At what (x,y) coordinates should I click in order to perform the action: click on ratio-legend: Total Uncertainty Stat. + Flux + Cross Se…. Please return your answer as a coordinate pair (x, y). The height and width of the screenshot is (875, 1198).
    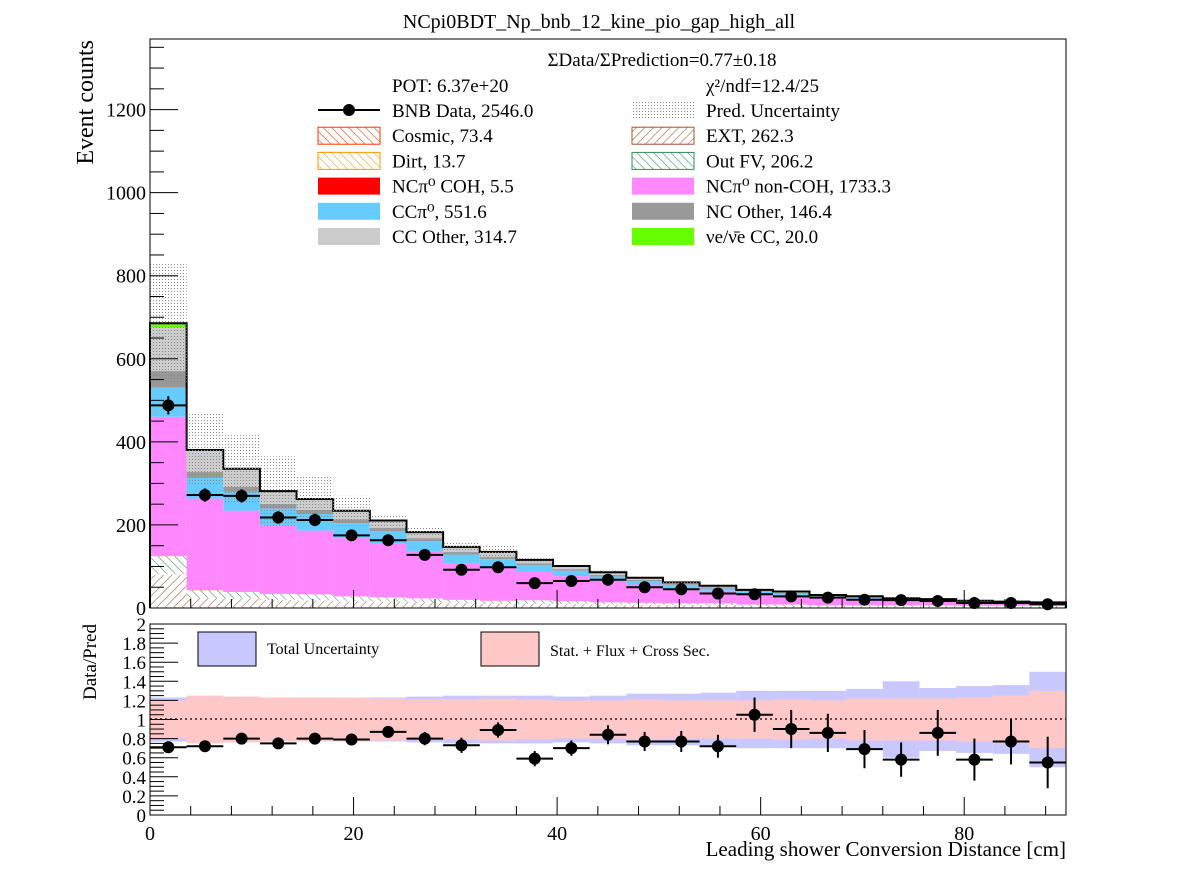
    Looking at the image, I should click on (453, 649).